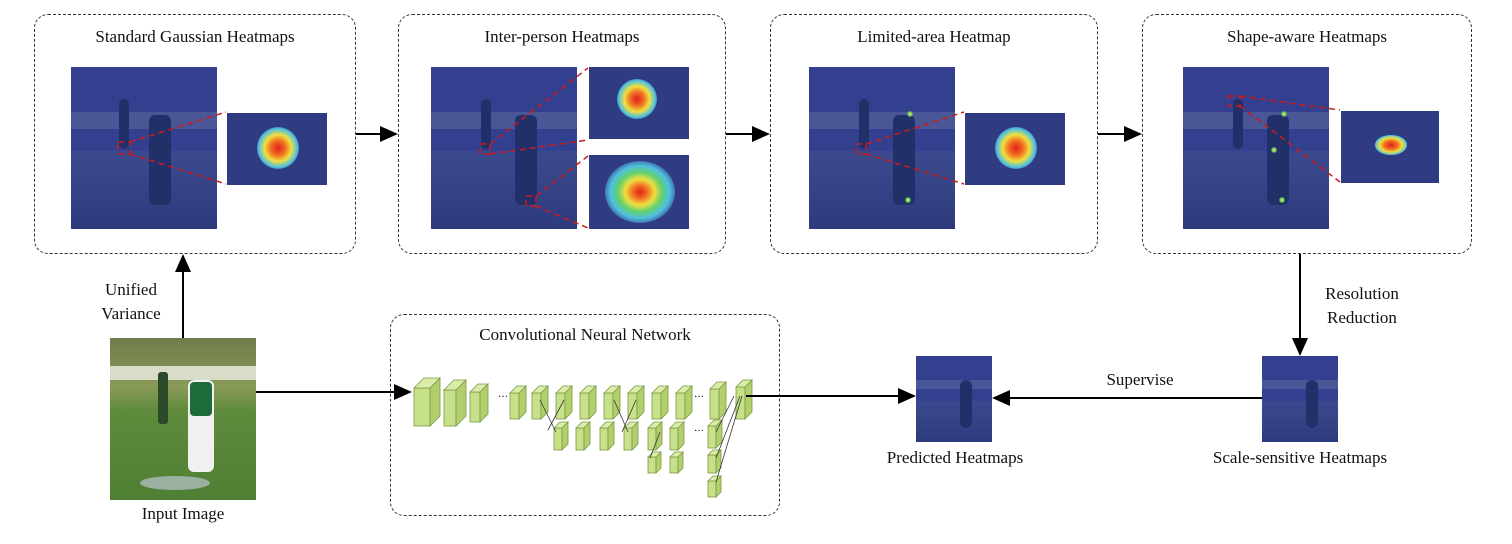 The width and height of the screenshot is (1512, 544). What do you see at coordinates (1362, 293) in the screenshot?
I see `resolution-reduction-line1: Resolution` at bounding box center [1362, 293].